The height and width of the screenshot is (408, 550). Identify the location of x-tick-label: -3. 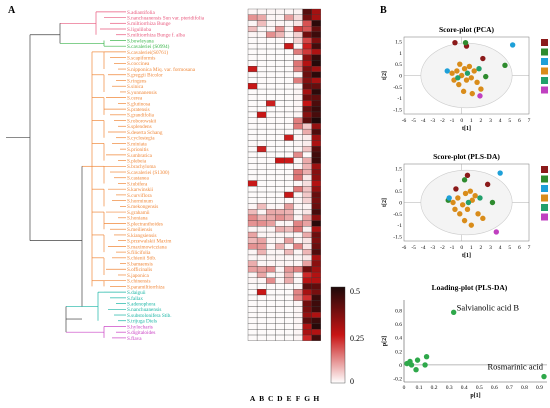
(433, 248).